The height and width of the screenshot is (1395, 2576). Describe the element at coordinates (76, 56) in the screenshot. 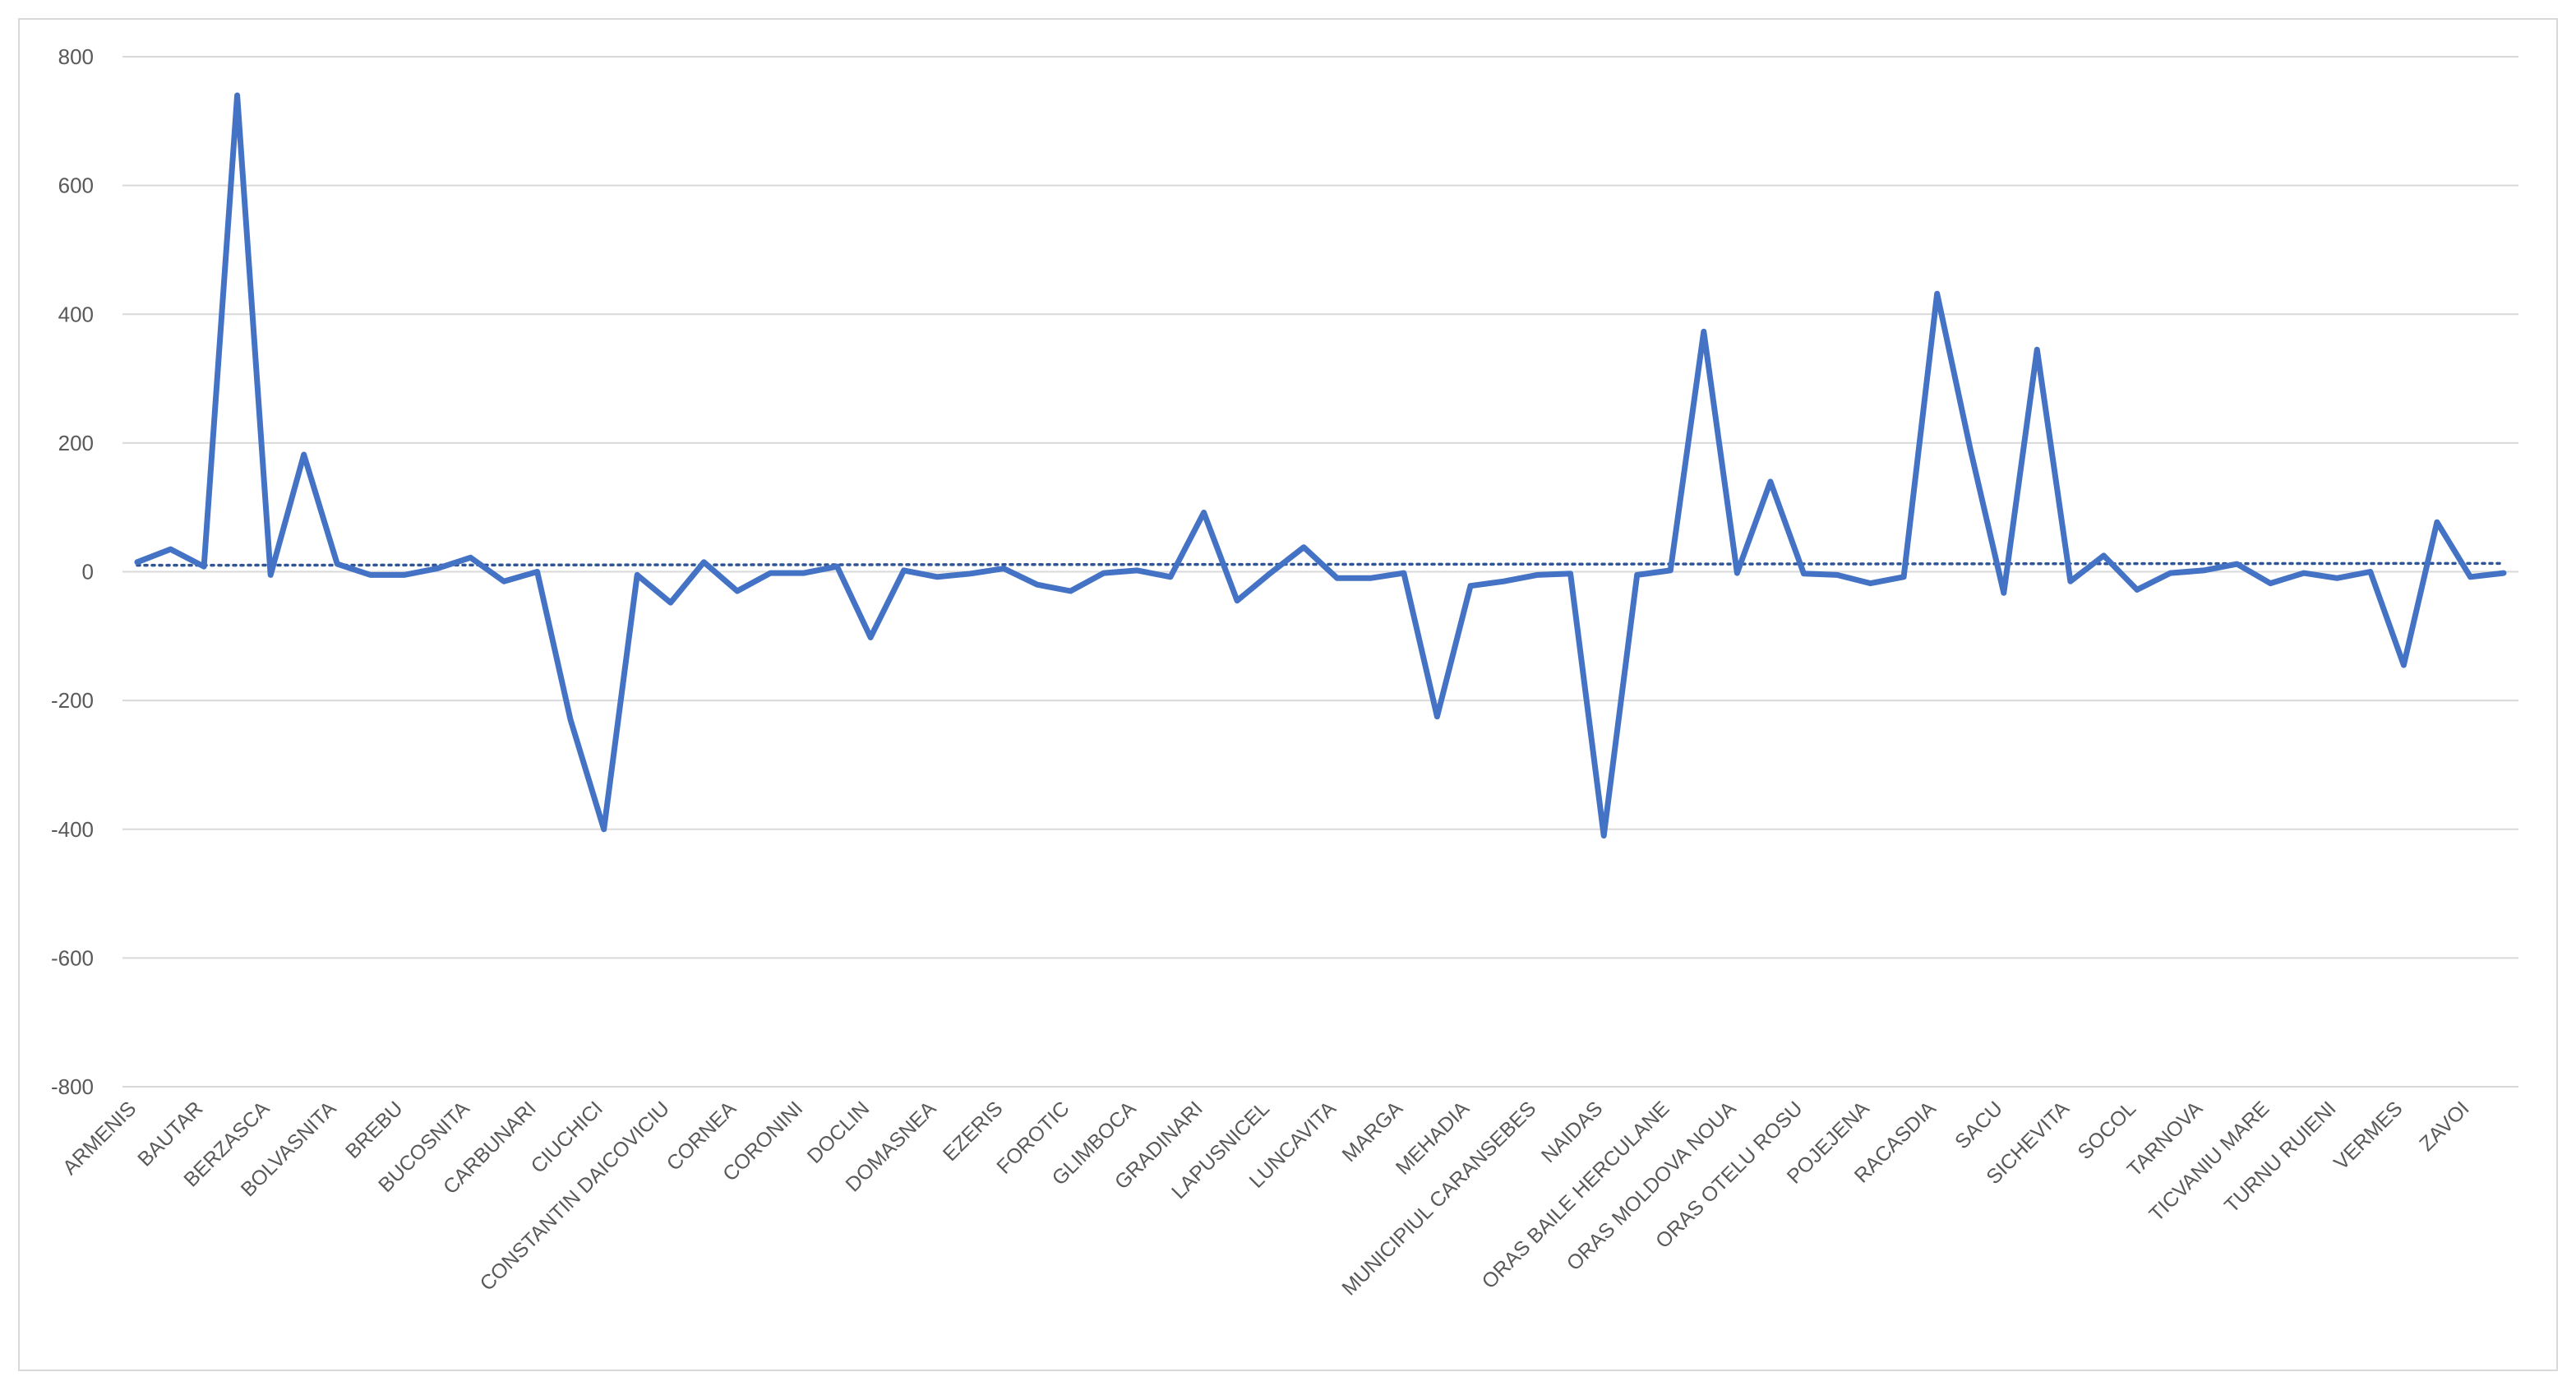

I see `y-tick-label: 800` at that location.